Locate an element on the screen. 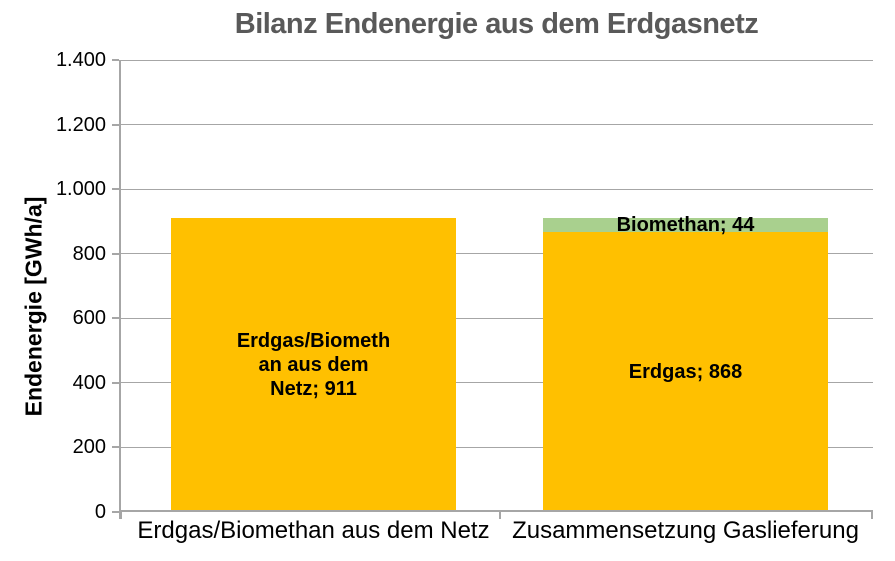  bar-segment is located at coordinates (685, 224).